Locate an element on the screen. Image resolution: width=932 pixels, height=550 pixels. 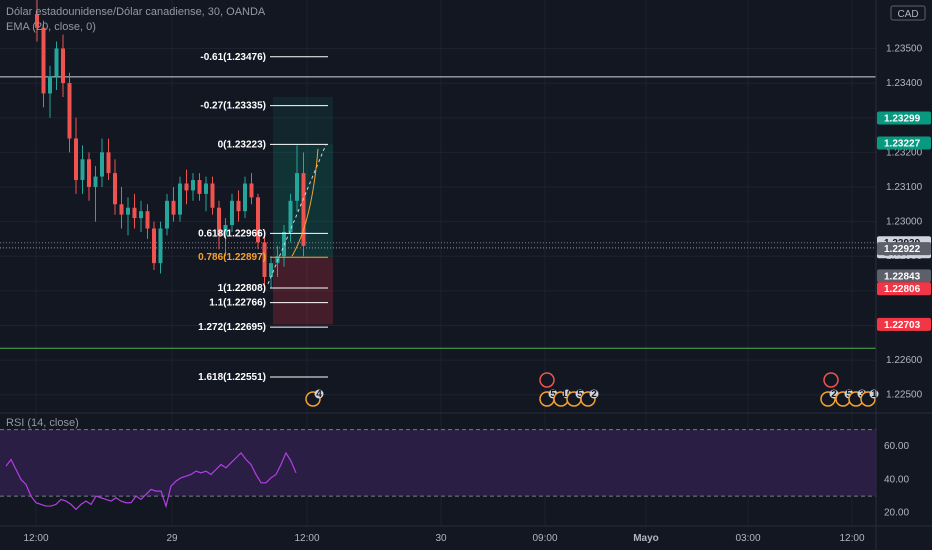
position-target-extension is located at coordinates (303, 120).